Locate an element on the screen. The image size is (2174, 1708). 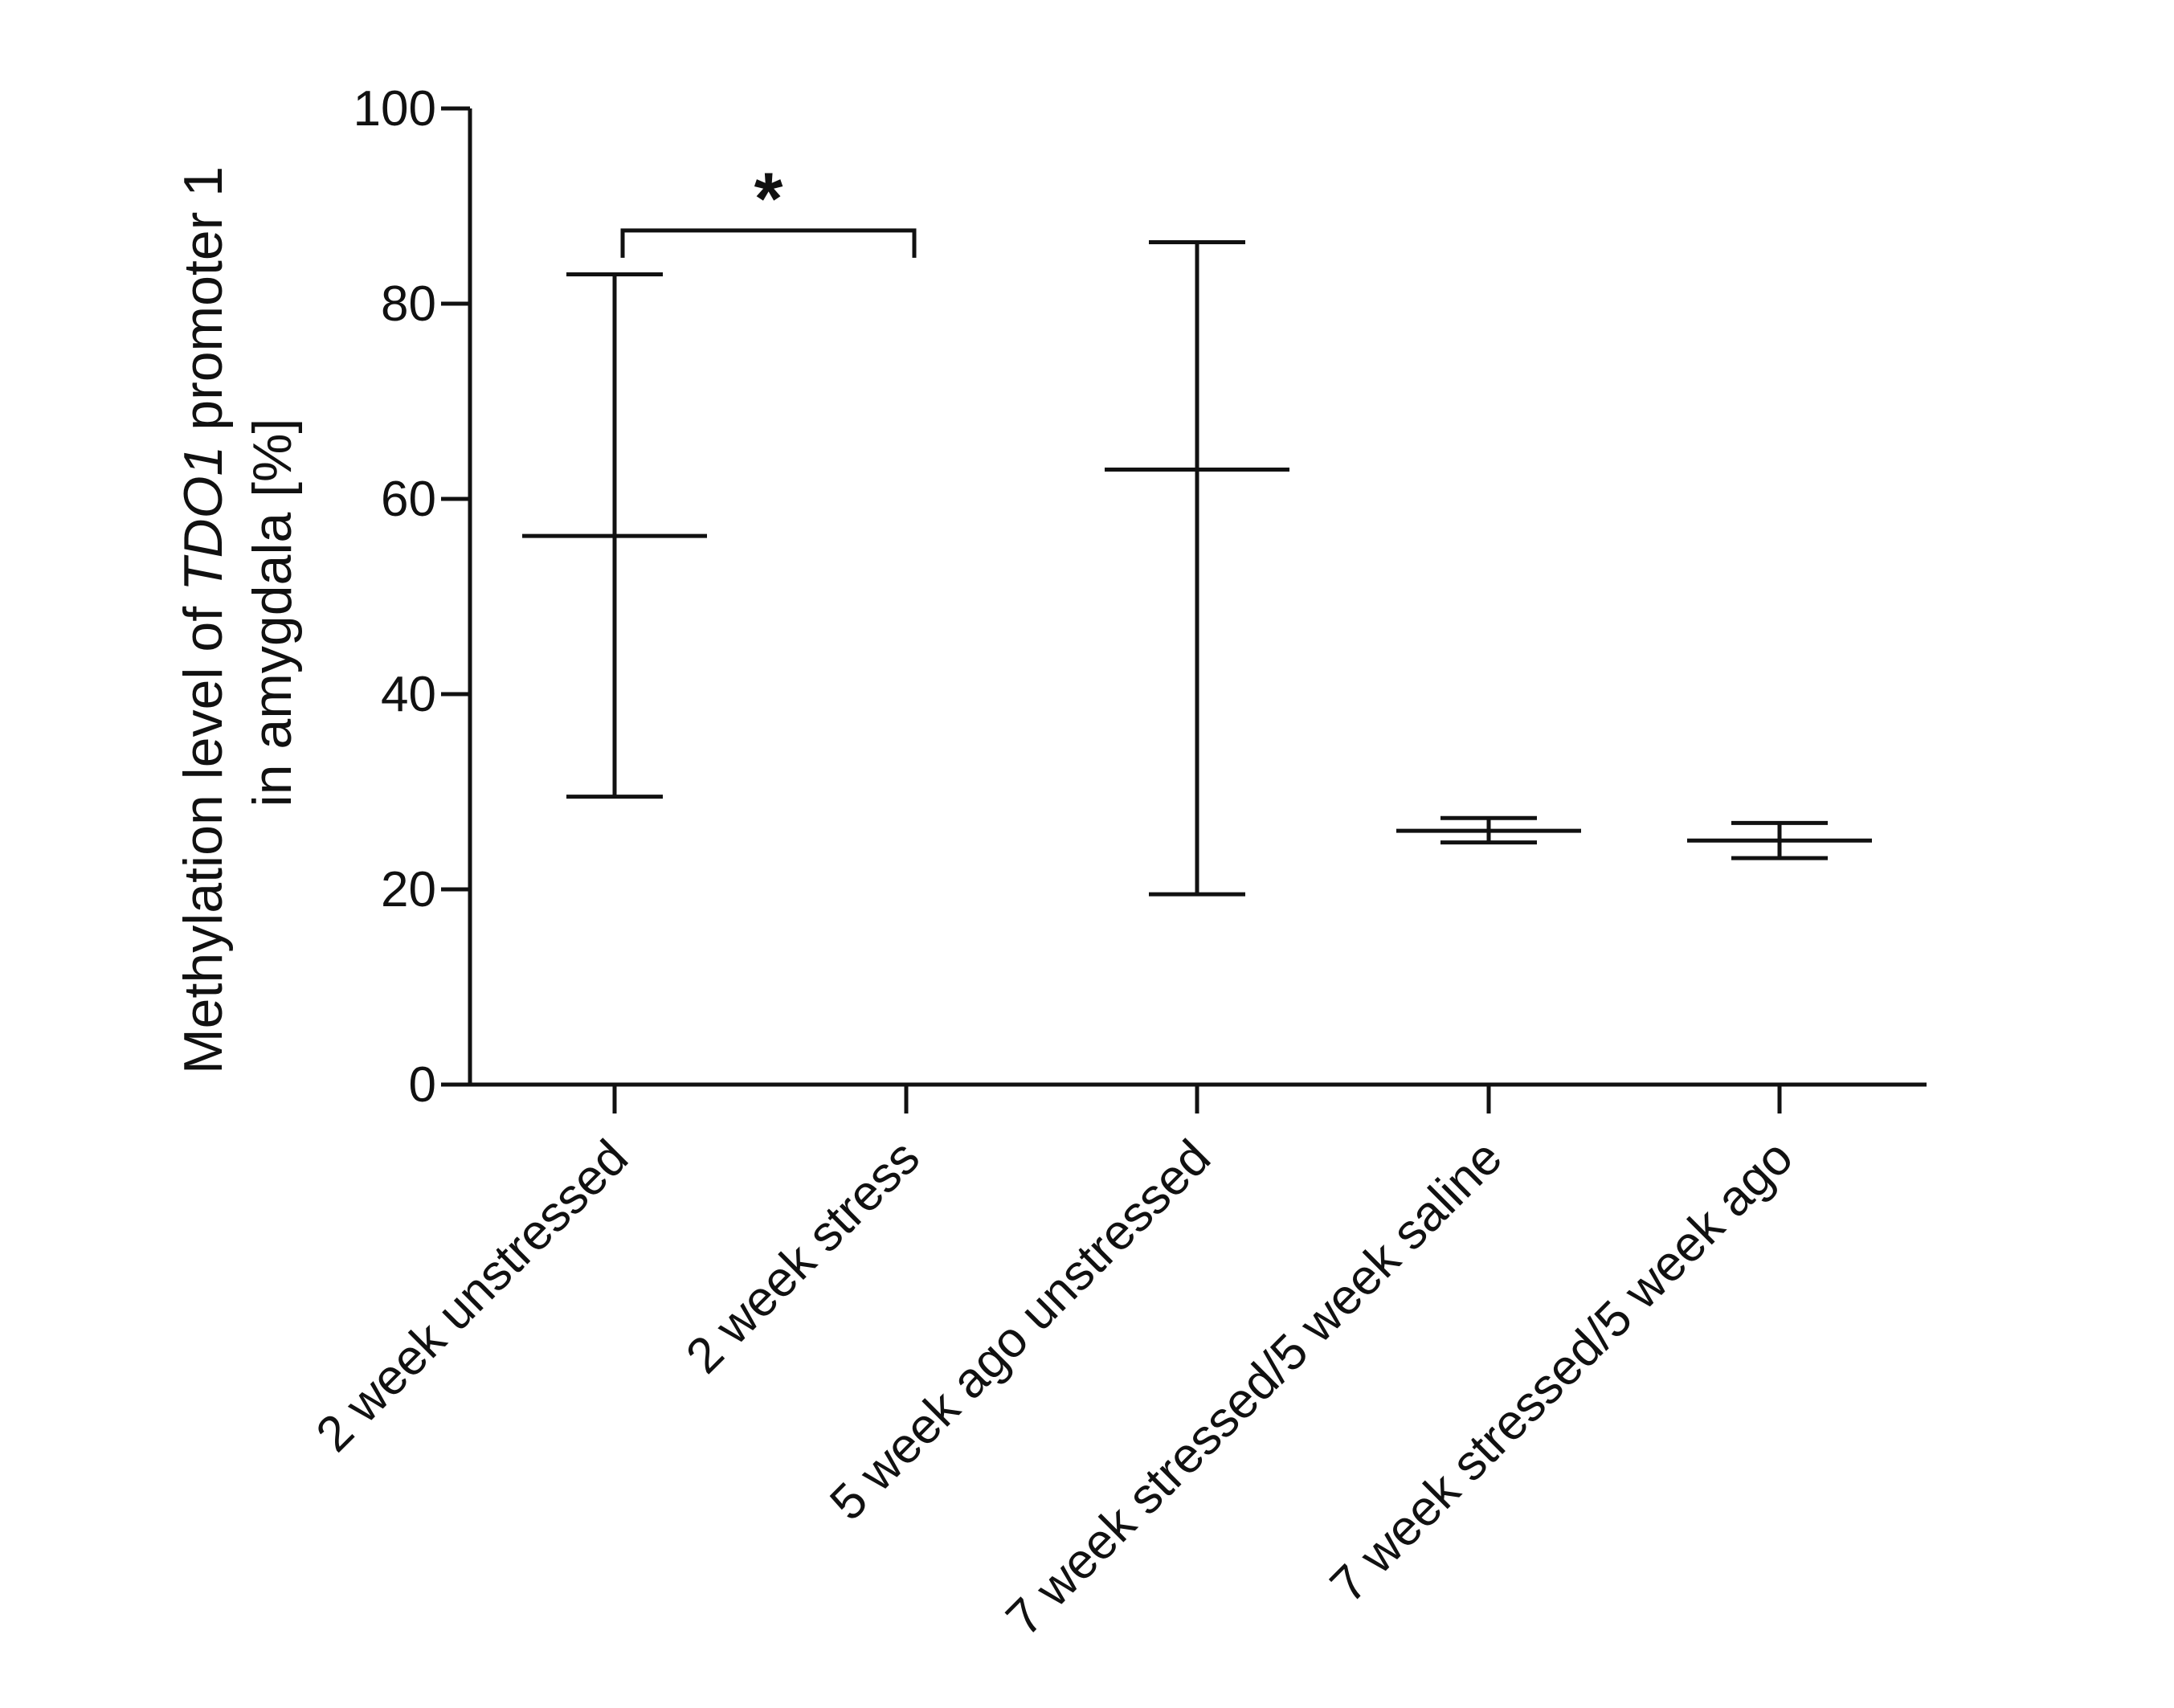
x-tick-label: 7 week stressed/5 week ago is located at coordinates (1562, 1371).